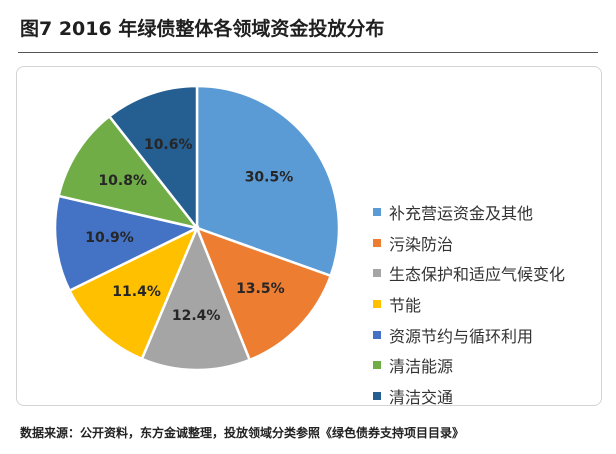  I want to click on legend-label: 生态保护和适应气候变化, so click(477, 275).